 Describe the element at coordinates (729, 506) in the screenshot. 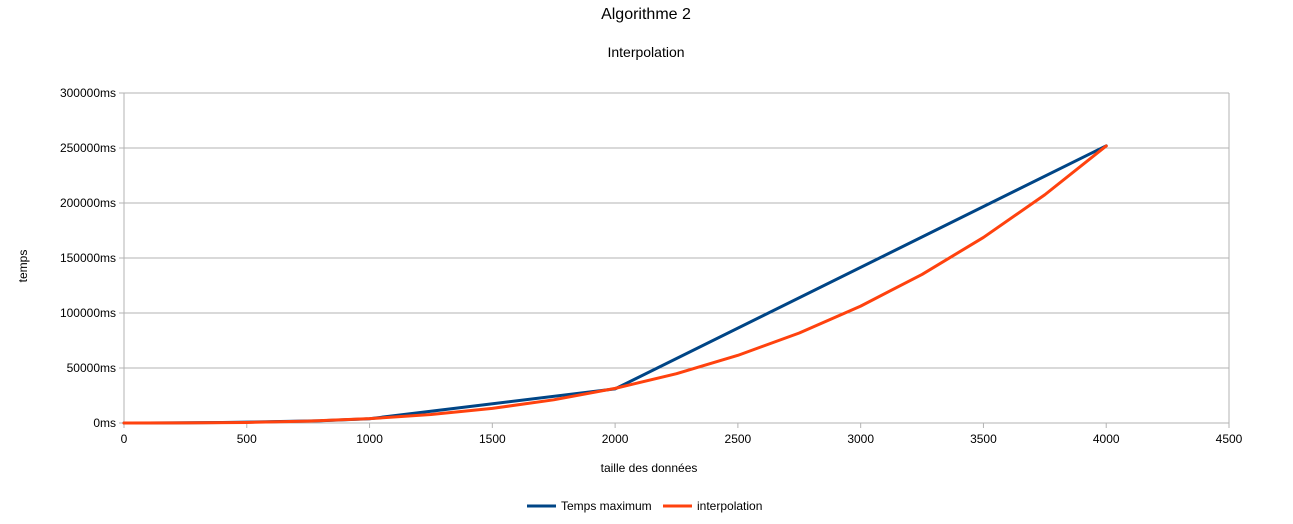

I see `legend-label-interpolation: interpolation` at that location.